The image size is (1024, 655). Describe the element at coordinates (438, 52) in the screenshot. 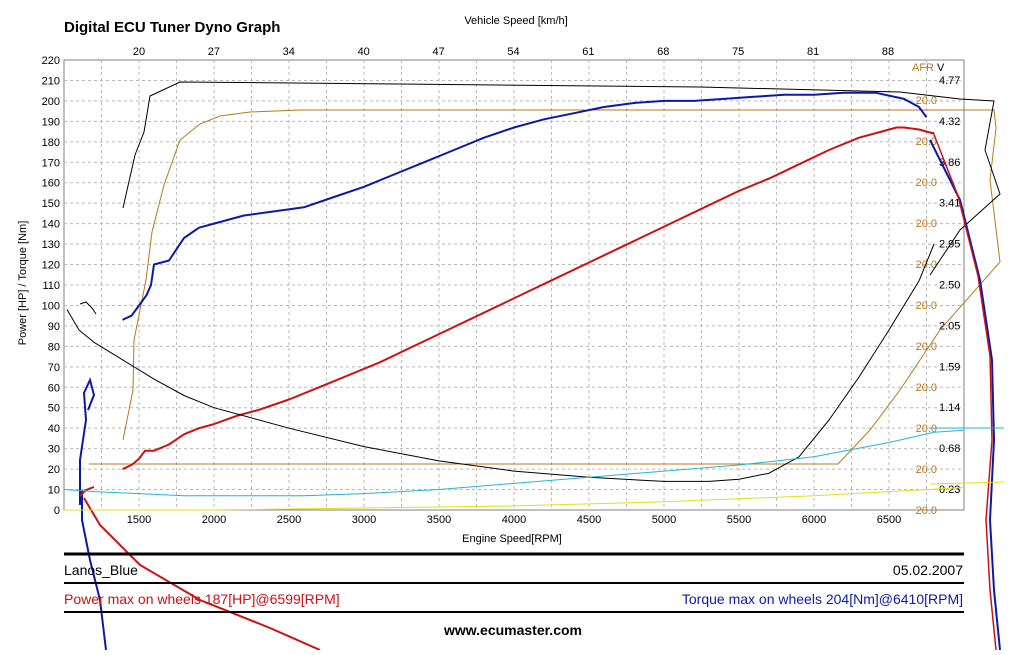

I see `top-tick-label: 47` at that location.